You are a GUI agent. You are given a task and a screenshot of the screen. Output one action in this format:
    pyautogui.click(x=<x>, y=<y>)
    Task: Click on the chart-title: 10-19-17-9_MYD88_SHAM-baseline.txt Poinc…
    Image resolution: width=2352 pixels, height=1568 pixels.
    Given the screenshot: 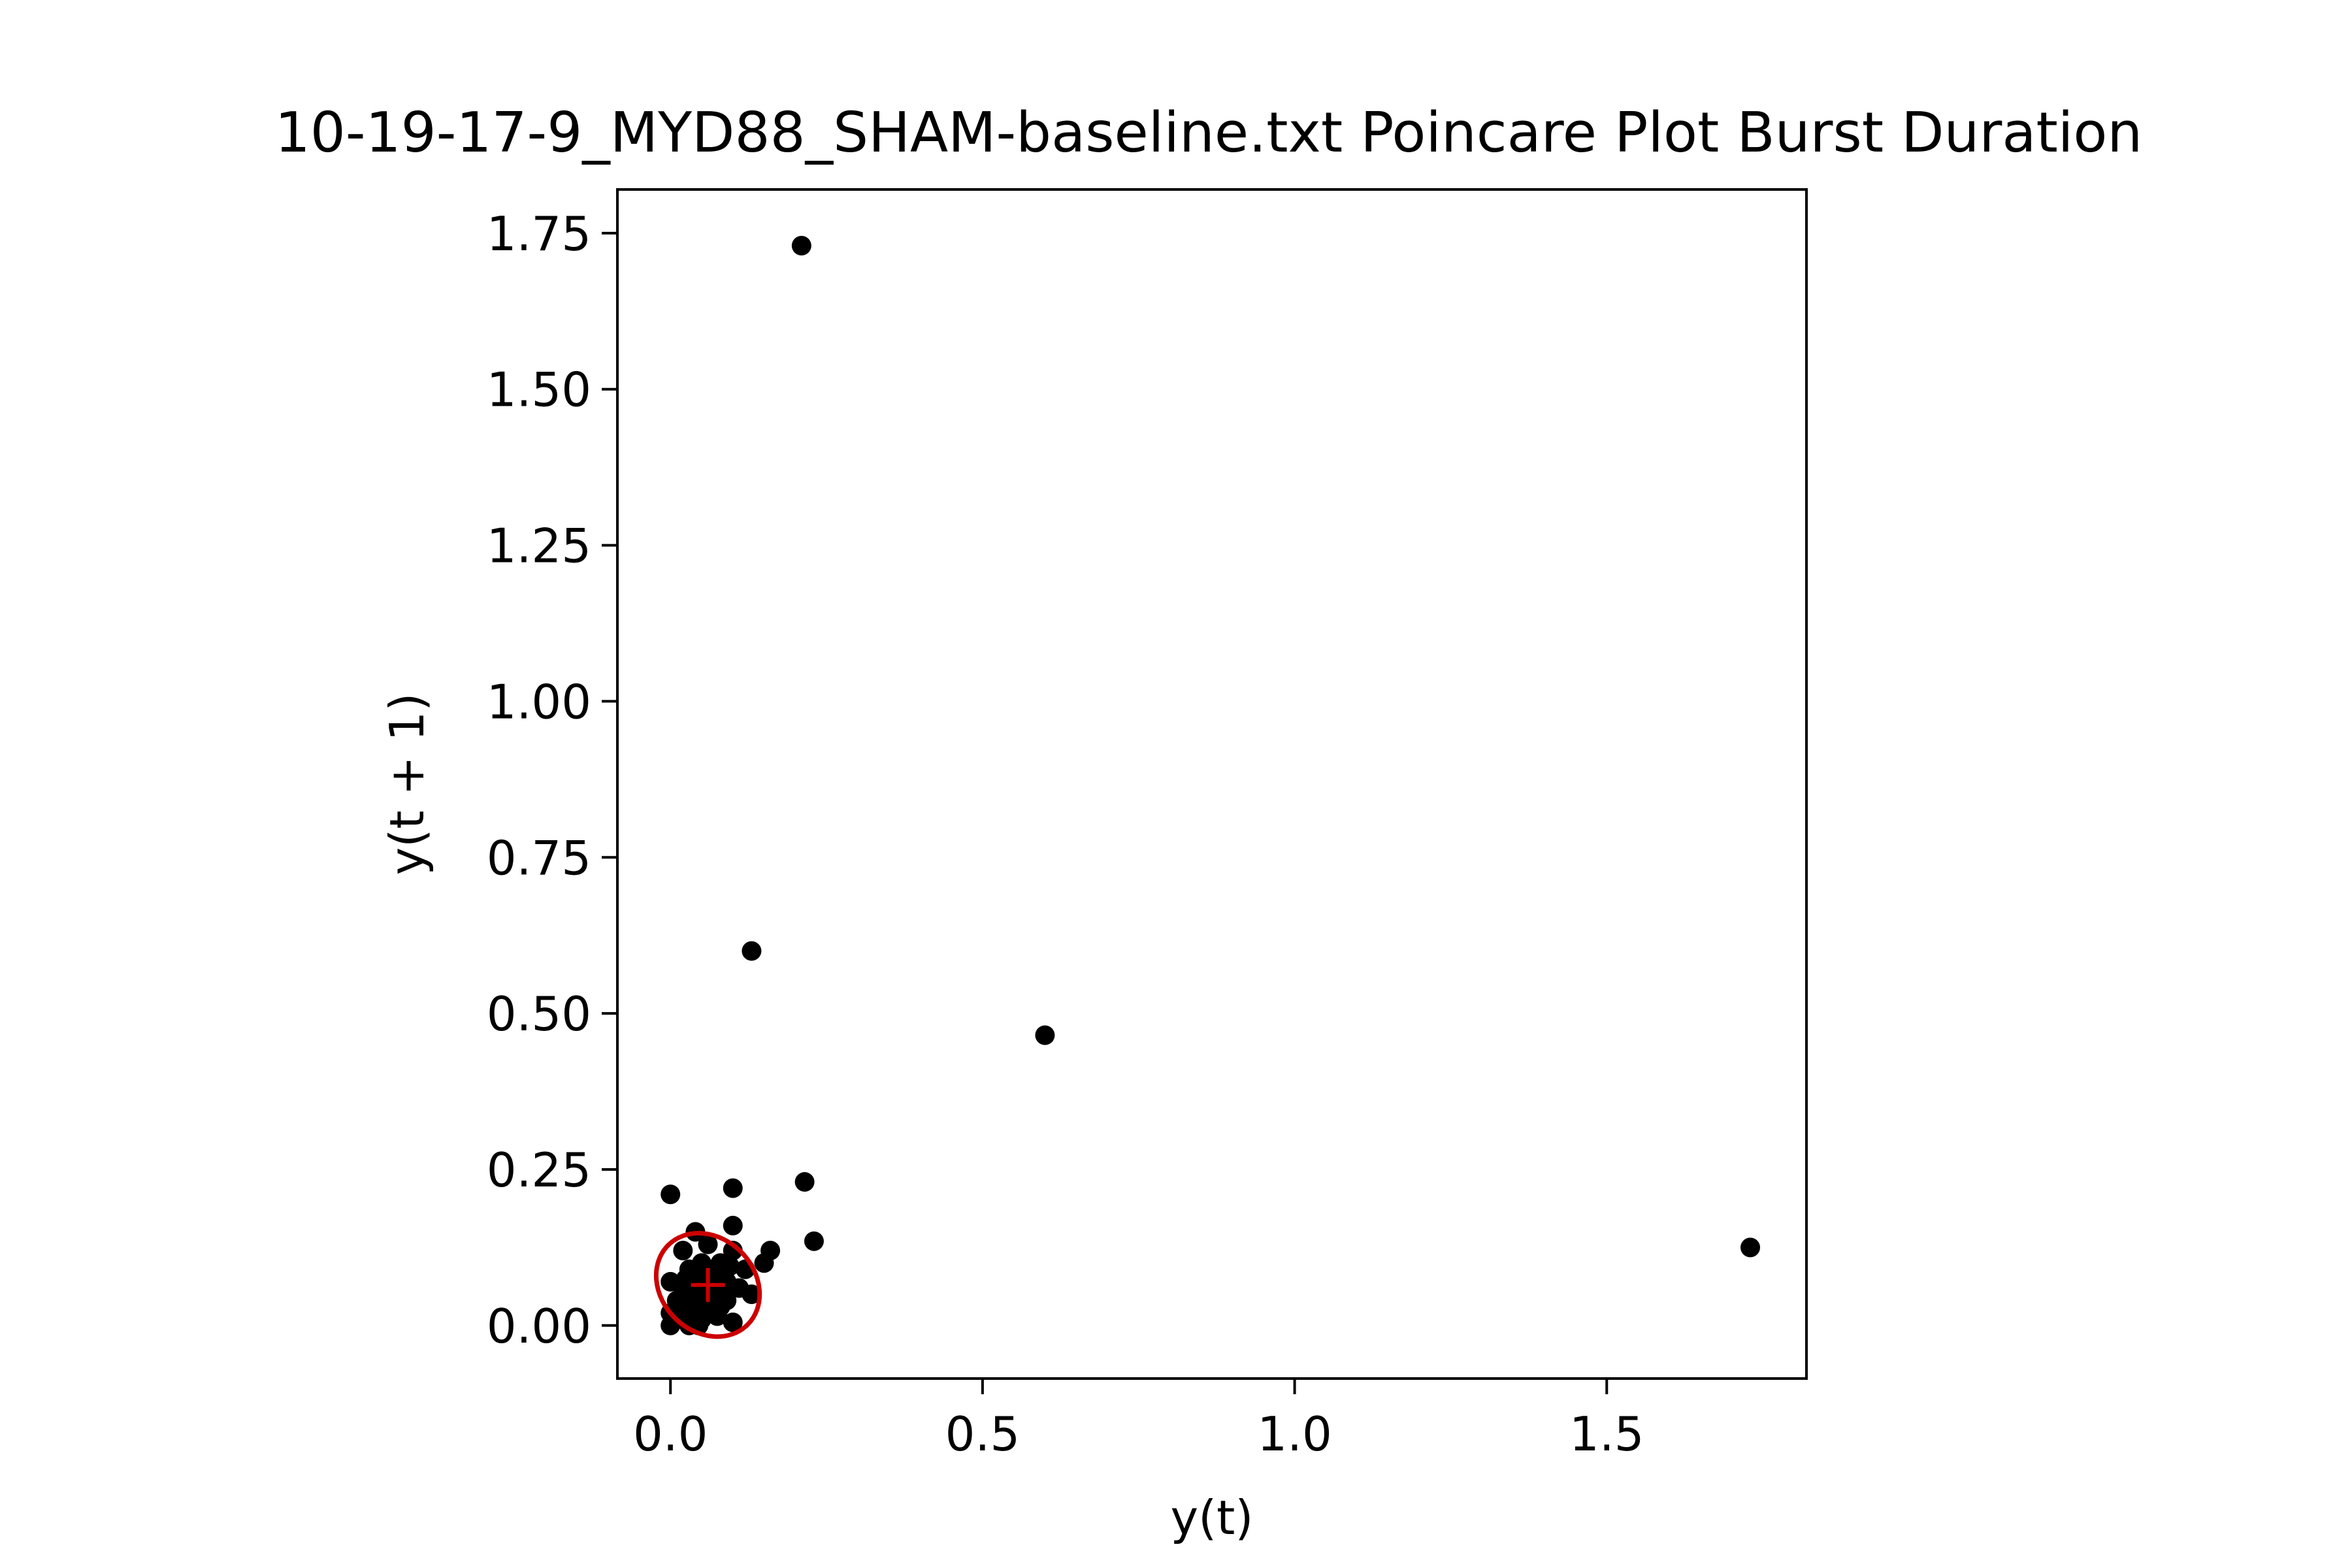 What is the action you would take?
    pyautogui.click(x=1209, y=133)
    